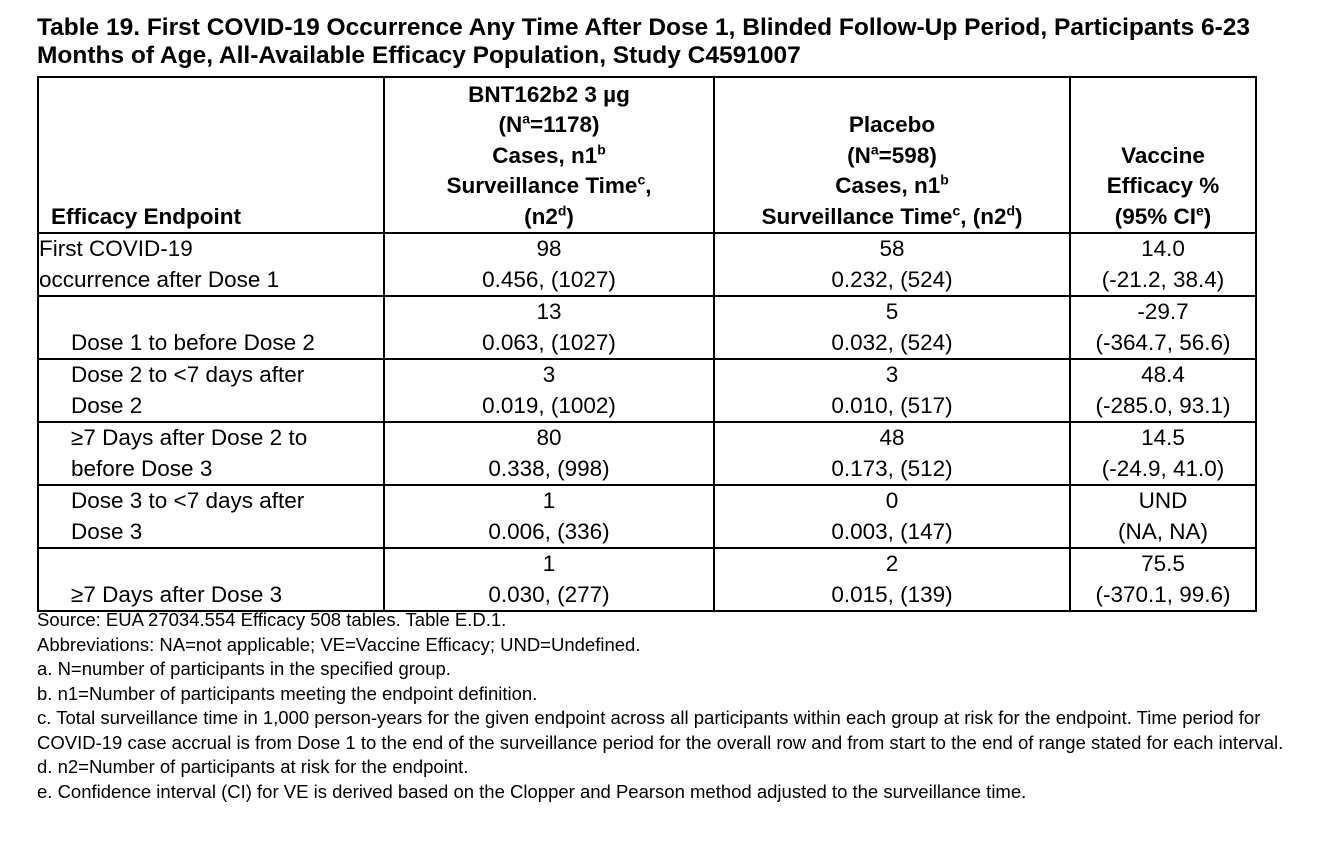 The height and width of the screenshot is (856, 1338). What do you see at coordinates (892, 215) in the screenshot?
I see `placebo-surveillance-label: Surveillance Timec, (n2d)` at bounding box center [892, 215].